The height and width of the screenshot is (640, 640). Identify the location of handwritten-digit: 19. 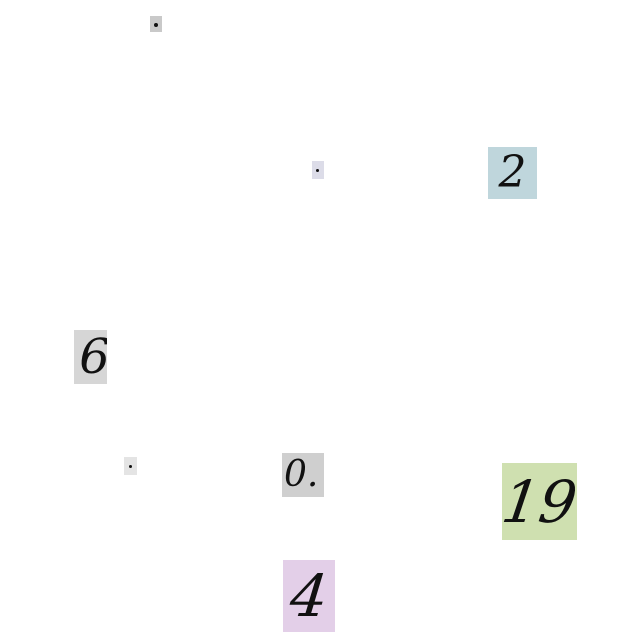
(539, 501).